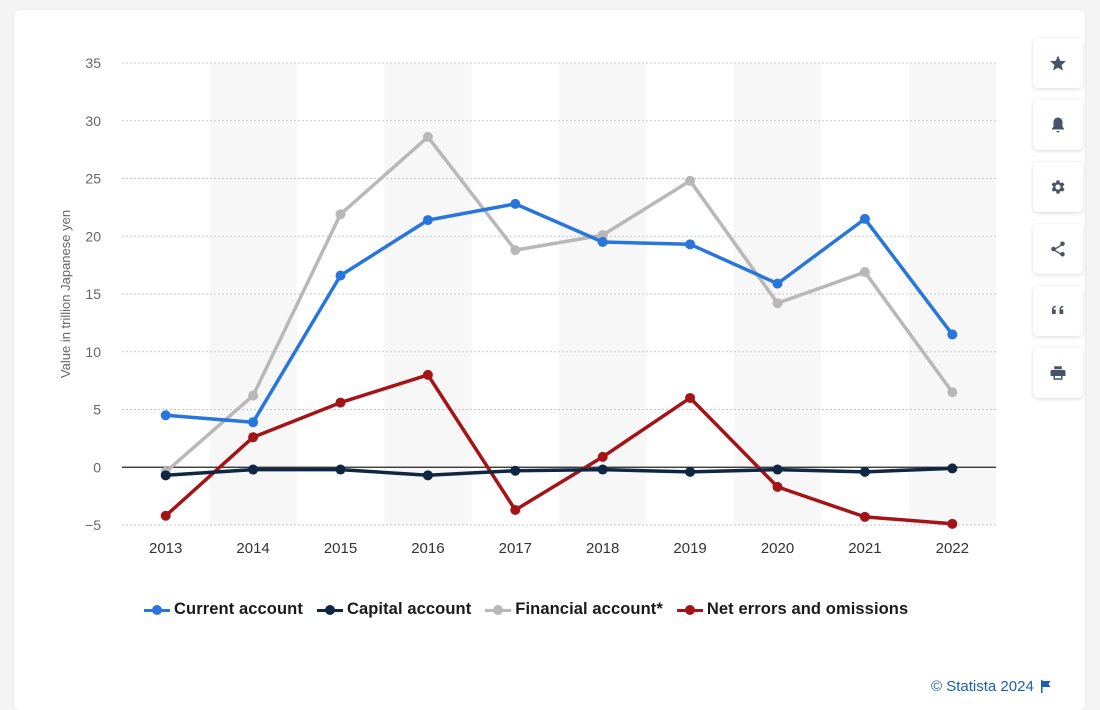  I want to click on y-axis-ticks: 35 30 25 20 15 10 5 0 −5, so click(93, 294).